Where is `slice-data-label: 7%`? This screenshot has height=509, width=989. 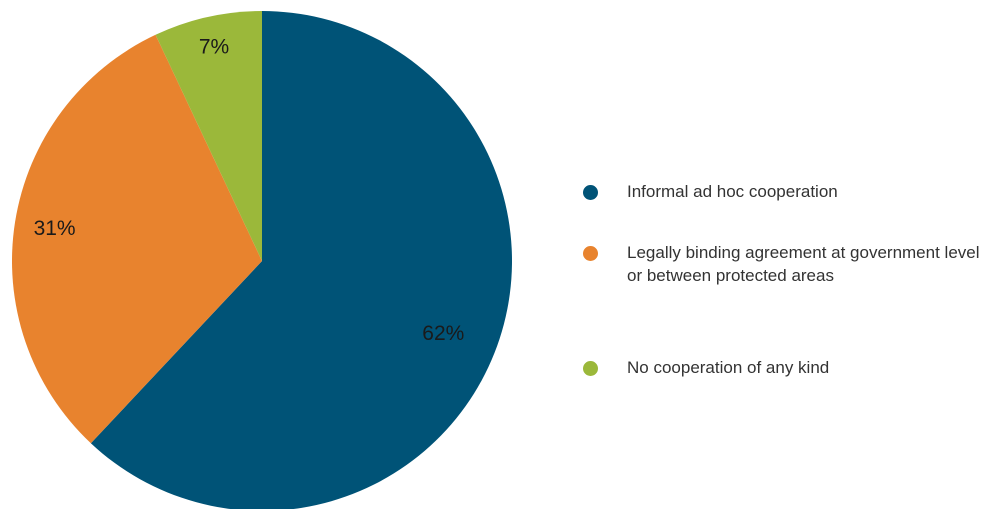
slice-data-label: 7% is located at coordinates (214, 46).